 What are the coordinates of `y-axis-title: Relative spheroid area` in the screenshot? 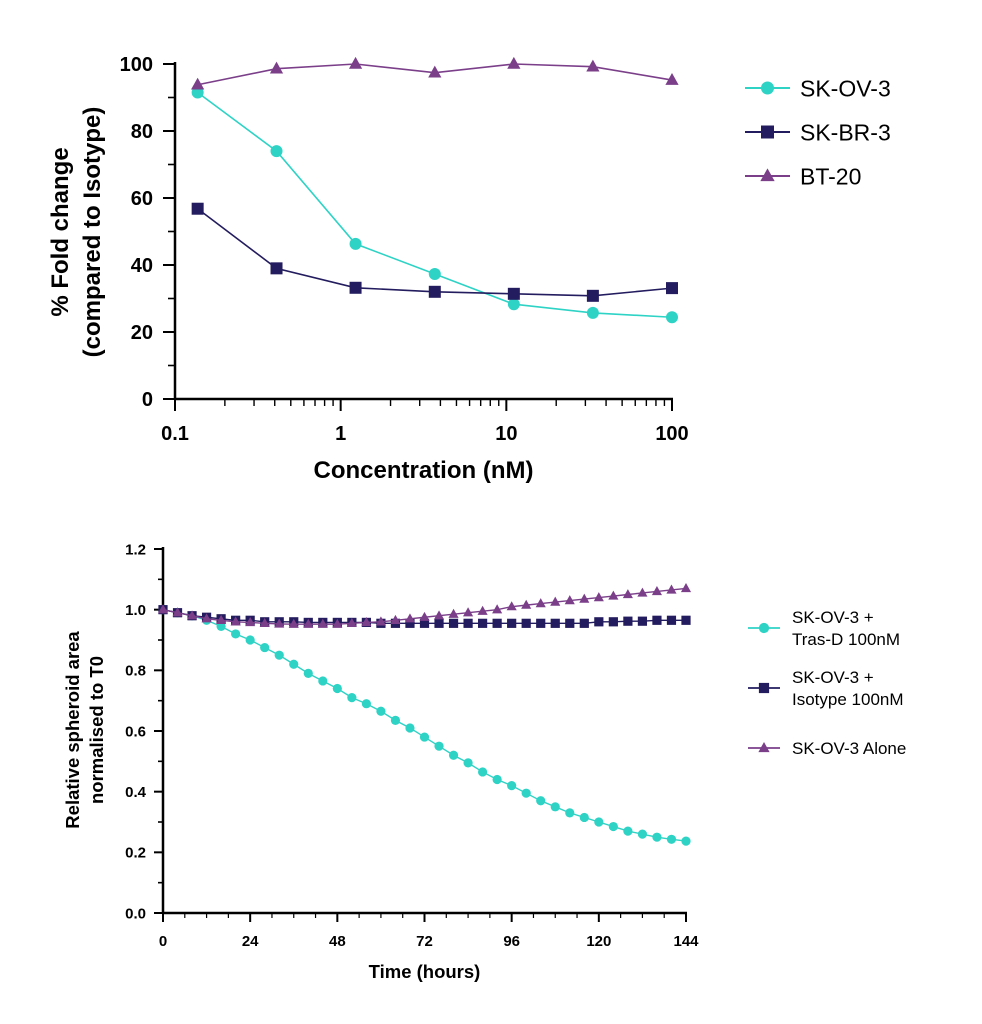 It's located at (72, 730).